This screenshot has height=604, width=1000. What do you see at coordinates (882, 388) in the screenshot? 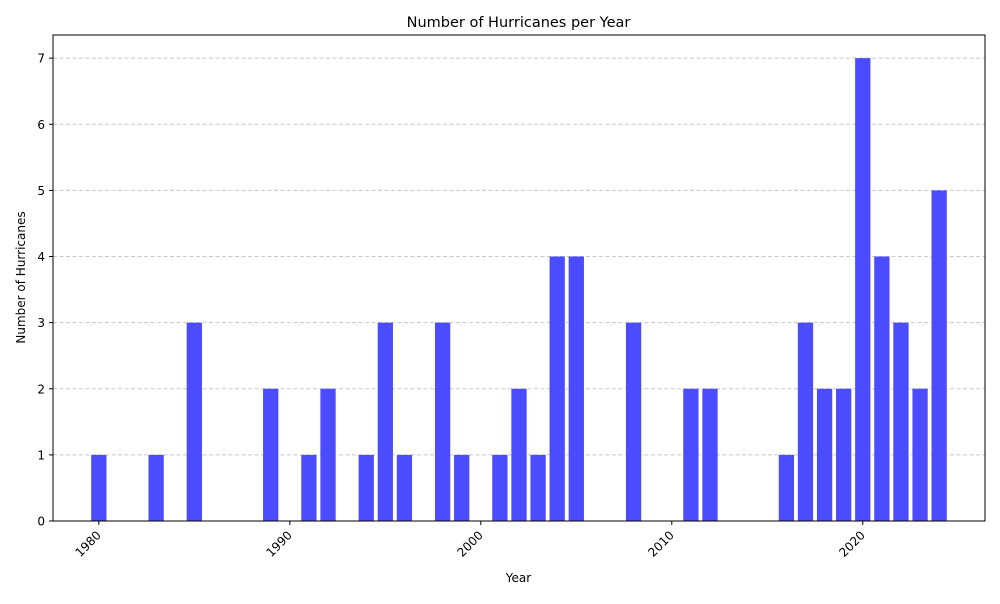
I see `bar-2021` at bounding box center [882, 388].